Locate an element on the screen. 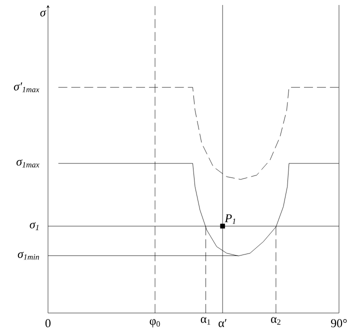  text: σ is located at coordinates (43, 13).